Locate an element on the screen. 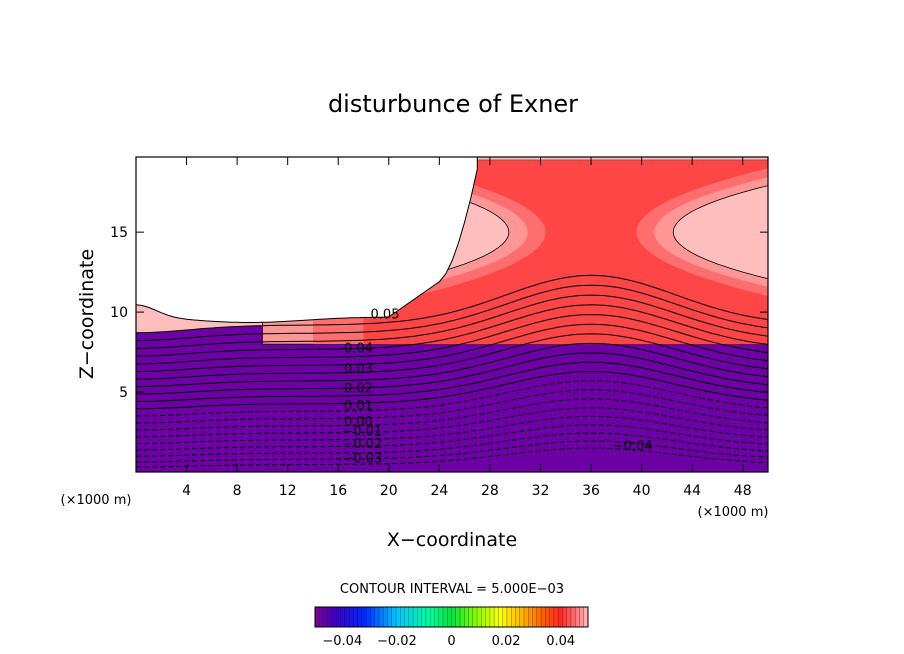  x-tick-label: 36 is located at coordinates (591, 491).